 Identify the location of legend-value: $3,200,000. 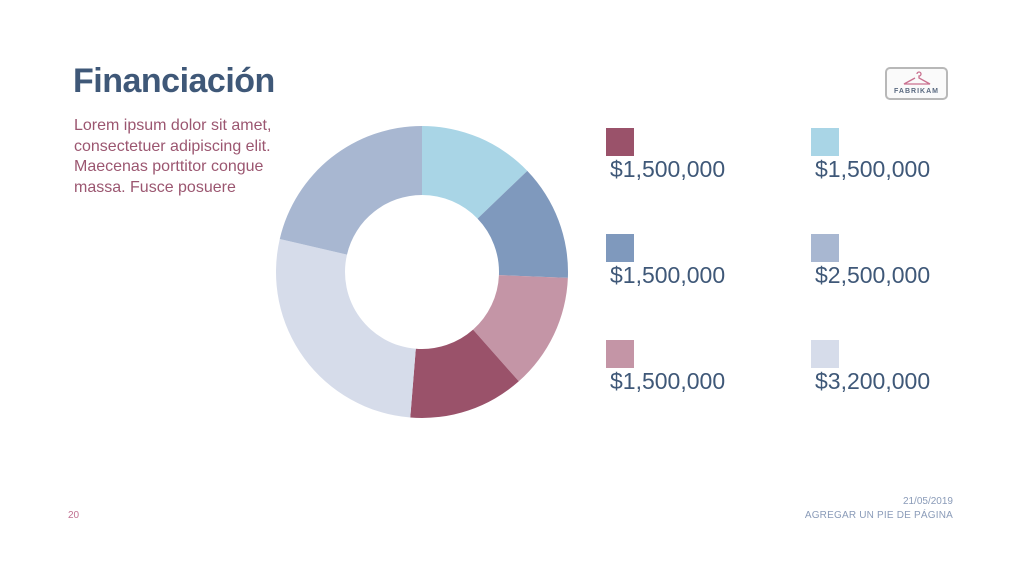
(873, 381).